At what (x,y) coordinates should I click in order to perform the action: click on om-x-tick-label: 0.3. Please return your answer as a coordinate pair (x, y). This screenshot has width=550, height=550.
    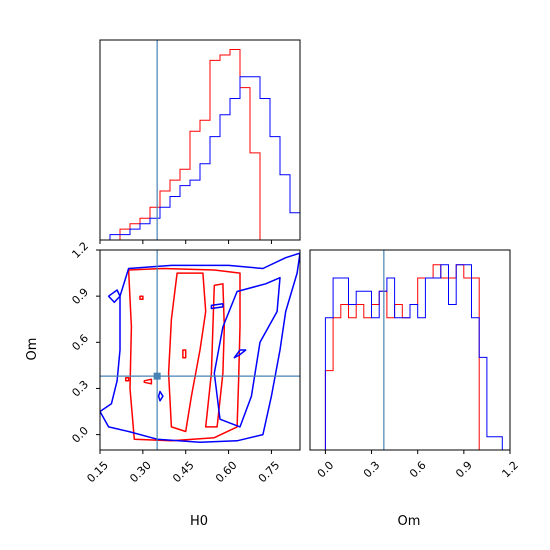
    Looking at the image, I should click on (372, 470).